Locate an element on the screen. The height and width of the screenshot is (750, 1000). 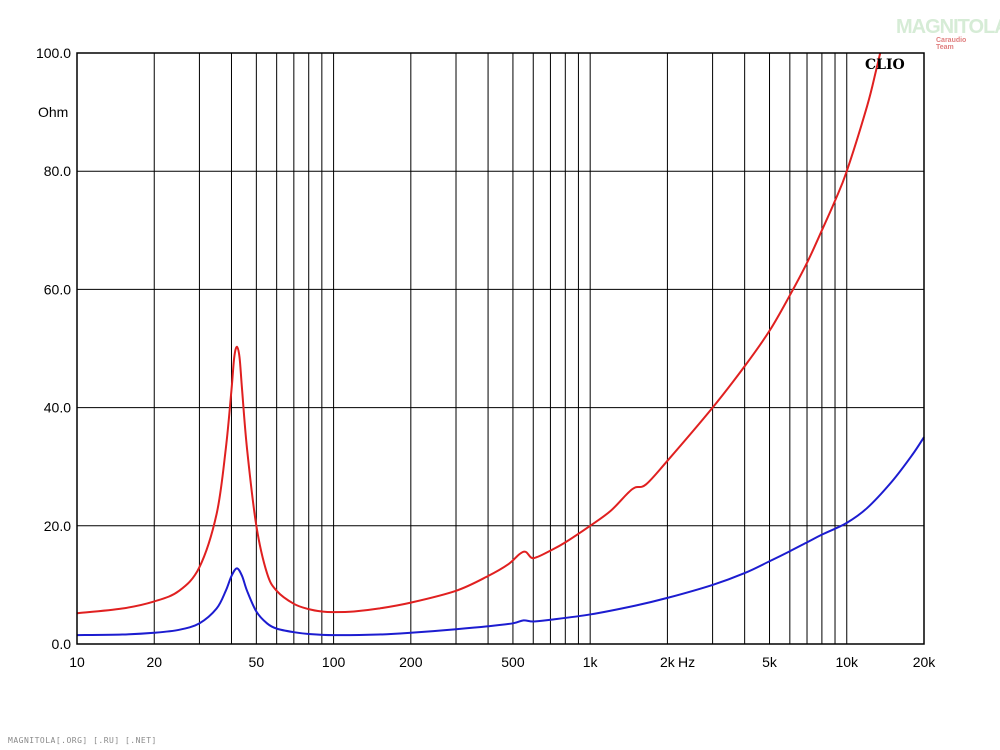
x-tick-label: 100 is located at coordinates (334, 662).